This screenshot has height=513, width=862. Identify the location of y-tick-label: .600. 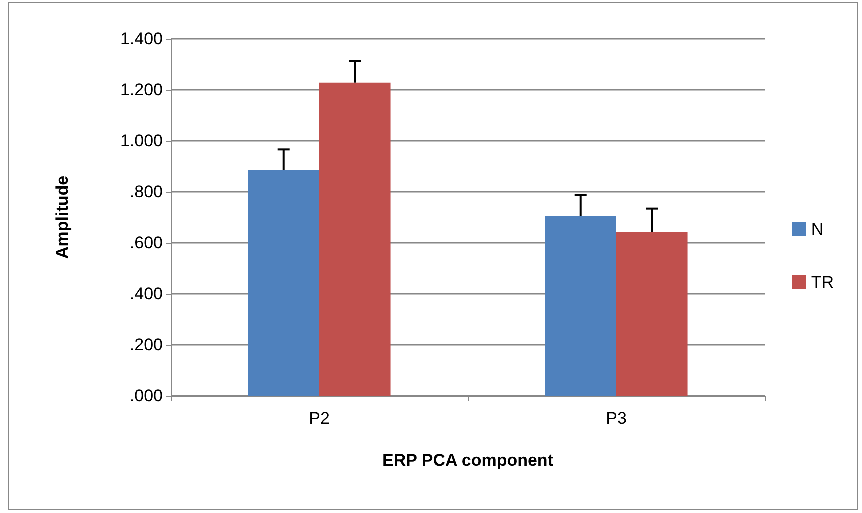
(146, 243).